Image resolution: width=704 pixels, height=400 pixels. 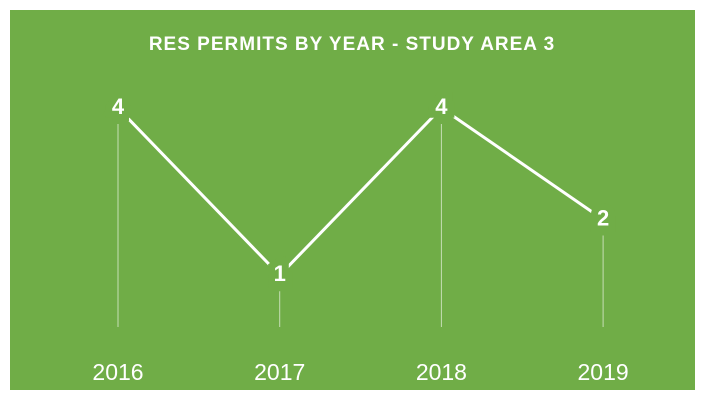 What do you see at coordinates (603, 217) in the screenshot?
I see `data-label: 2` at bounding box center [603, 217].